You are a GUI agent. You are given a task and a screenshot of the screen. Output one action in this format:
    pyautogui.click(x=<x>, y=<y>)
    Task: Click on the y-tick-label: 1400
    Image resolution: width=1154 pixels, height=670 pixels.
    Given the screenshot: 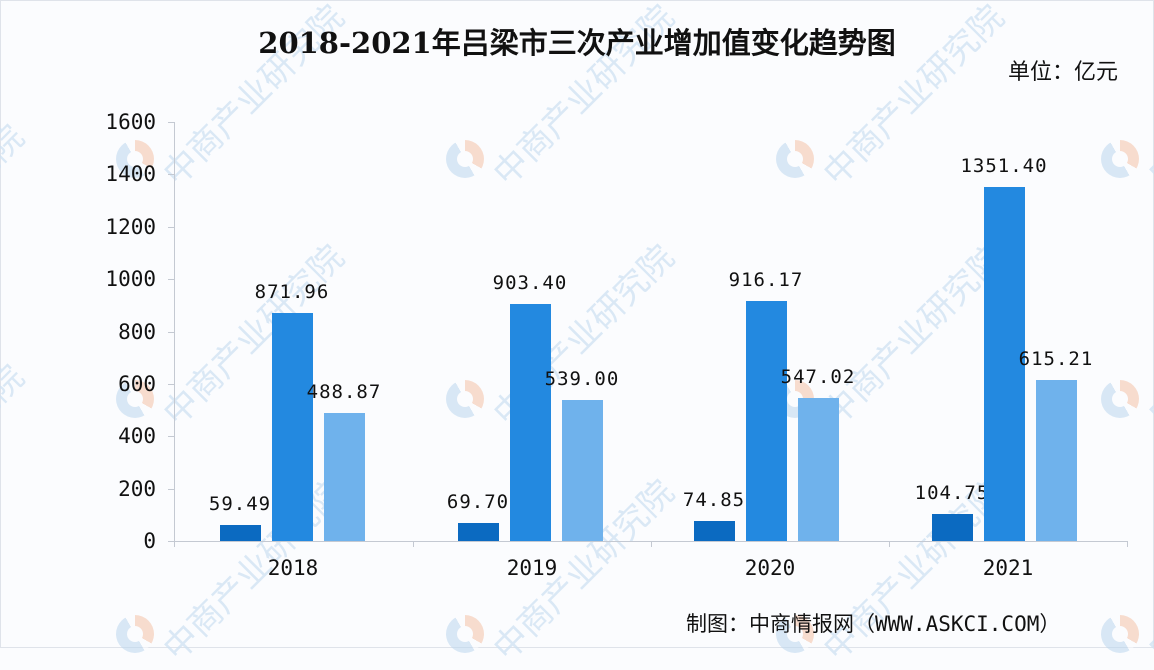 What is the action you would take?
    pyautogui.click(x=130, y=174)
    